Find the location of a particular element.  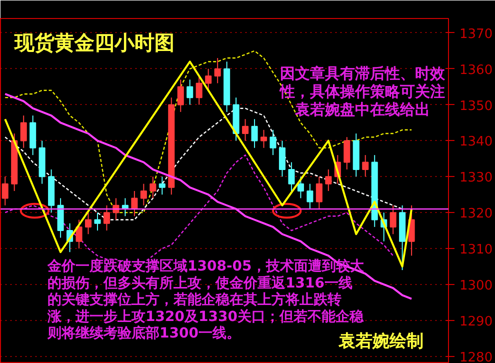

annotation: 袁若婉绘制 is located at coordinates (381, 342).